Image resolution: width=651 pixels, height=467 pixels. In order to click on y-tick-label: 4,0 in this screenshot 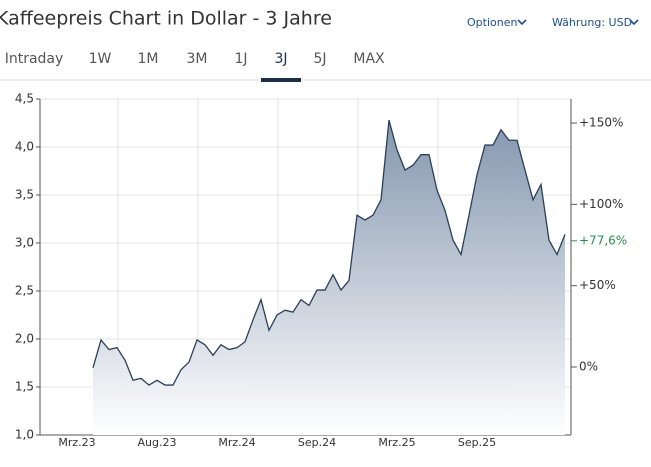, I will do `click(24, 147)`.